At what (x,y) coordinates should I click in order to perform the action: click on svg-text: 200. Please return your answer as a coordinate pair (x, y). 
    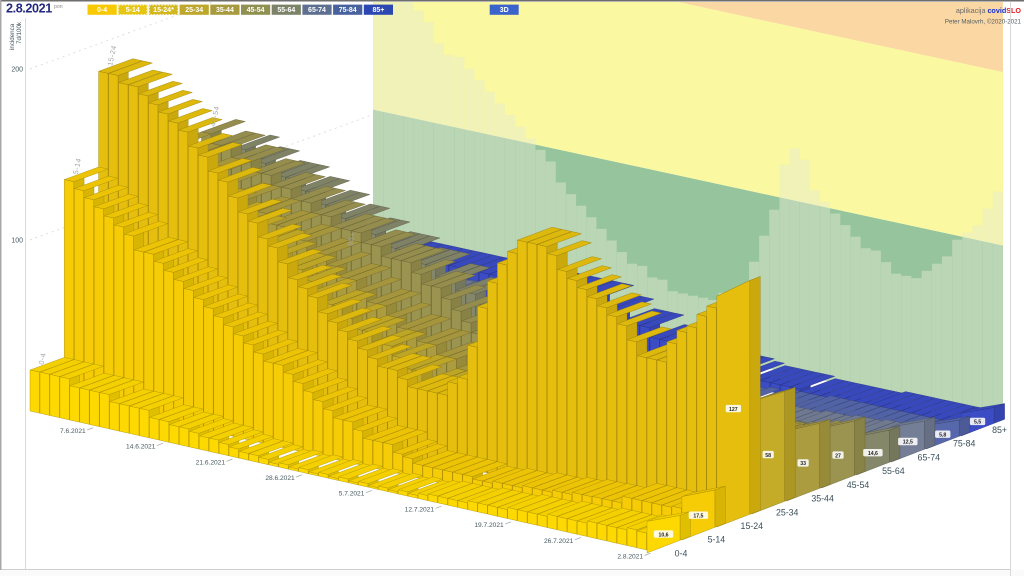
    Looking at the image, I should click on (17, 70).